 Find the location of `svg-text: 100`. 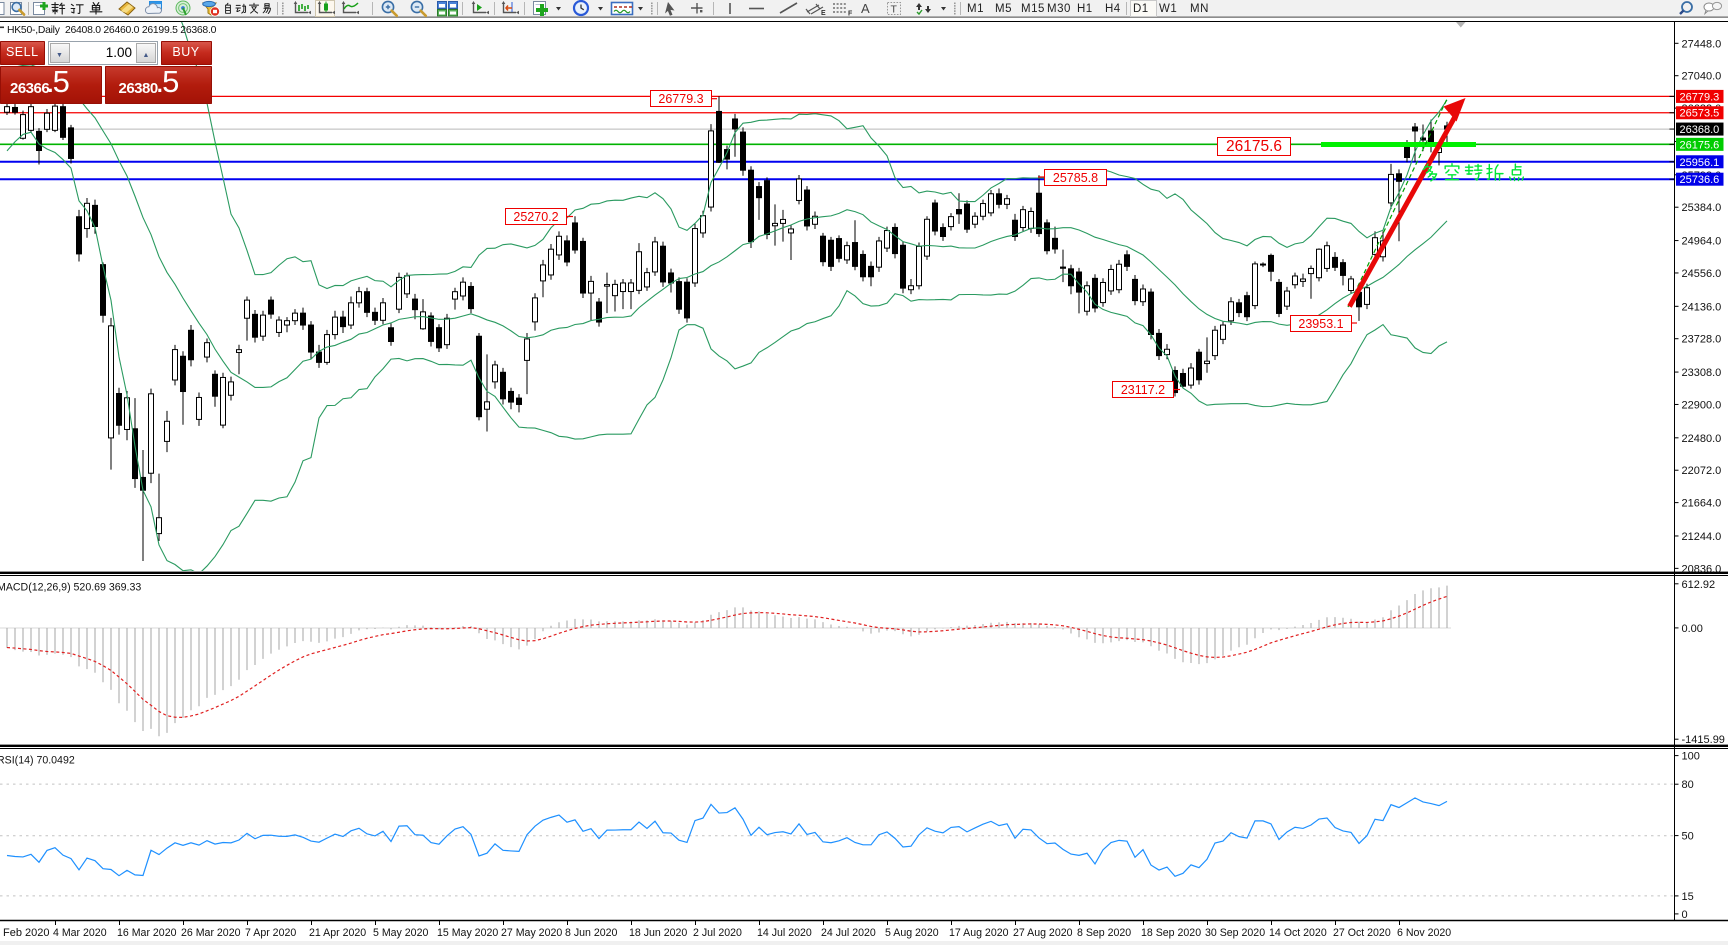

svg-text: 100 is located at coordinates (1691, 757).